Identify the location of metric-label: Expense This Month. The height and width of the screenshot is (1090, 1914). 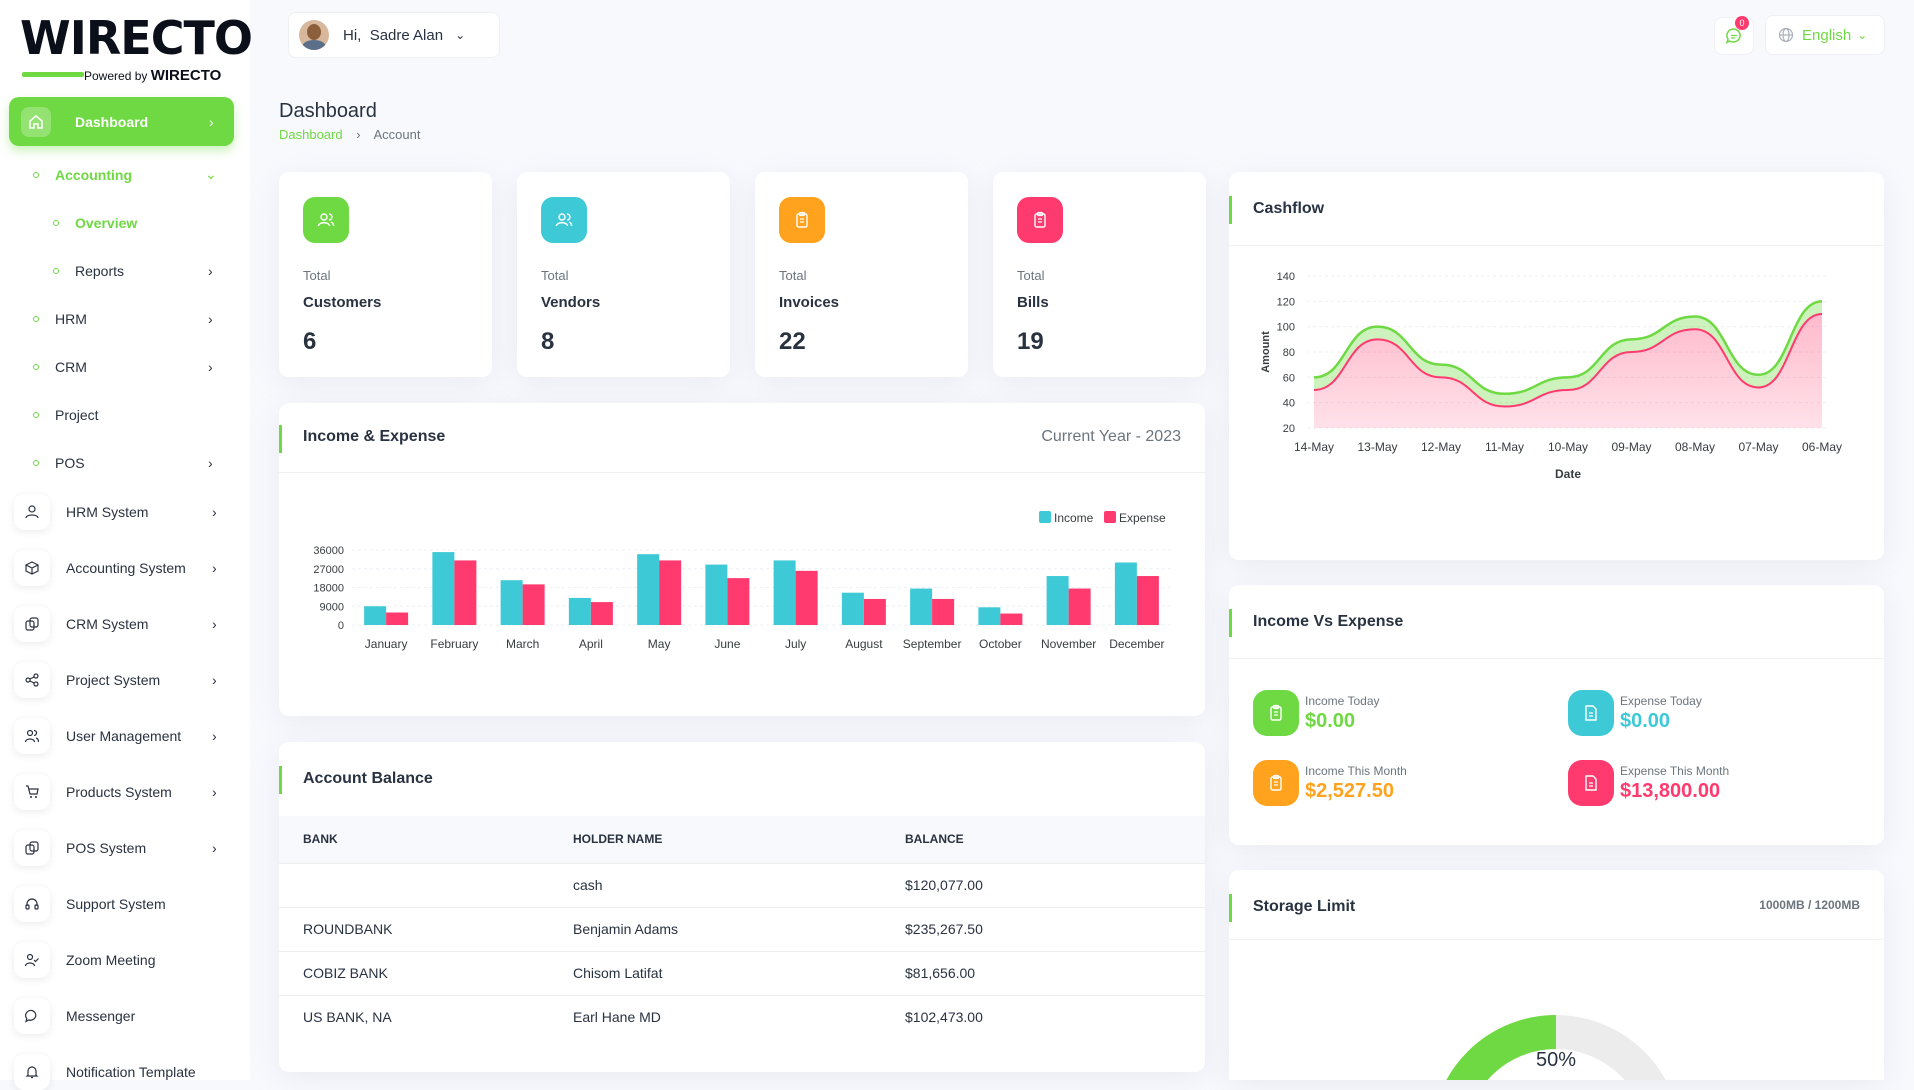
(1675, 770).